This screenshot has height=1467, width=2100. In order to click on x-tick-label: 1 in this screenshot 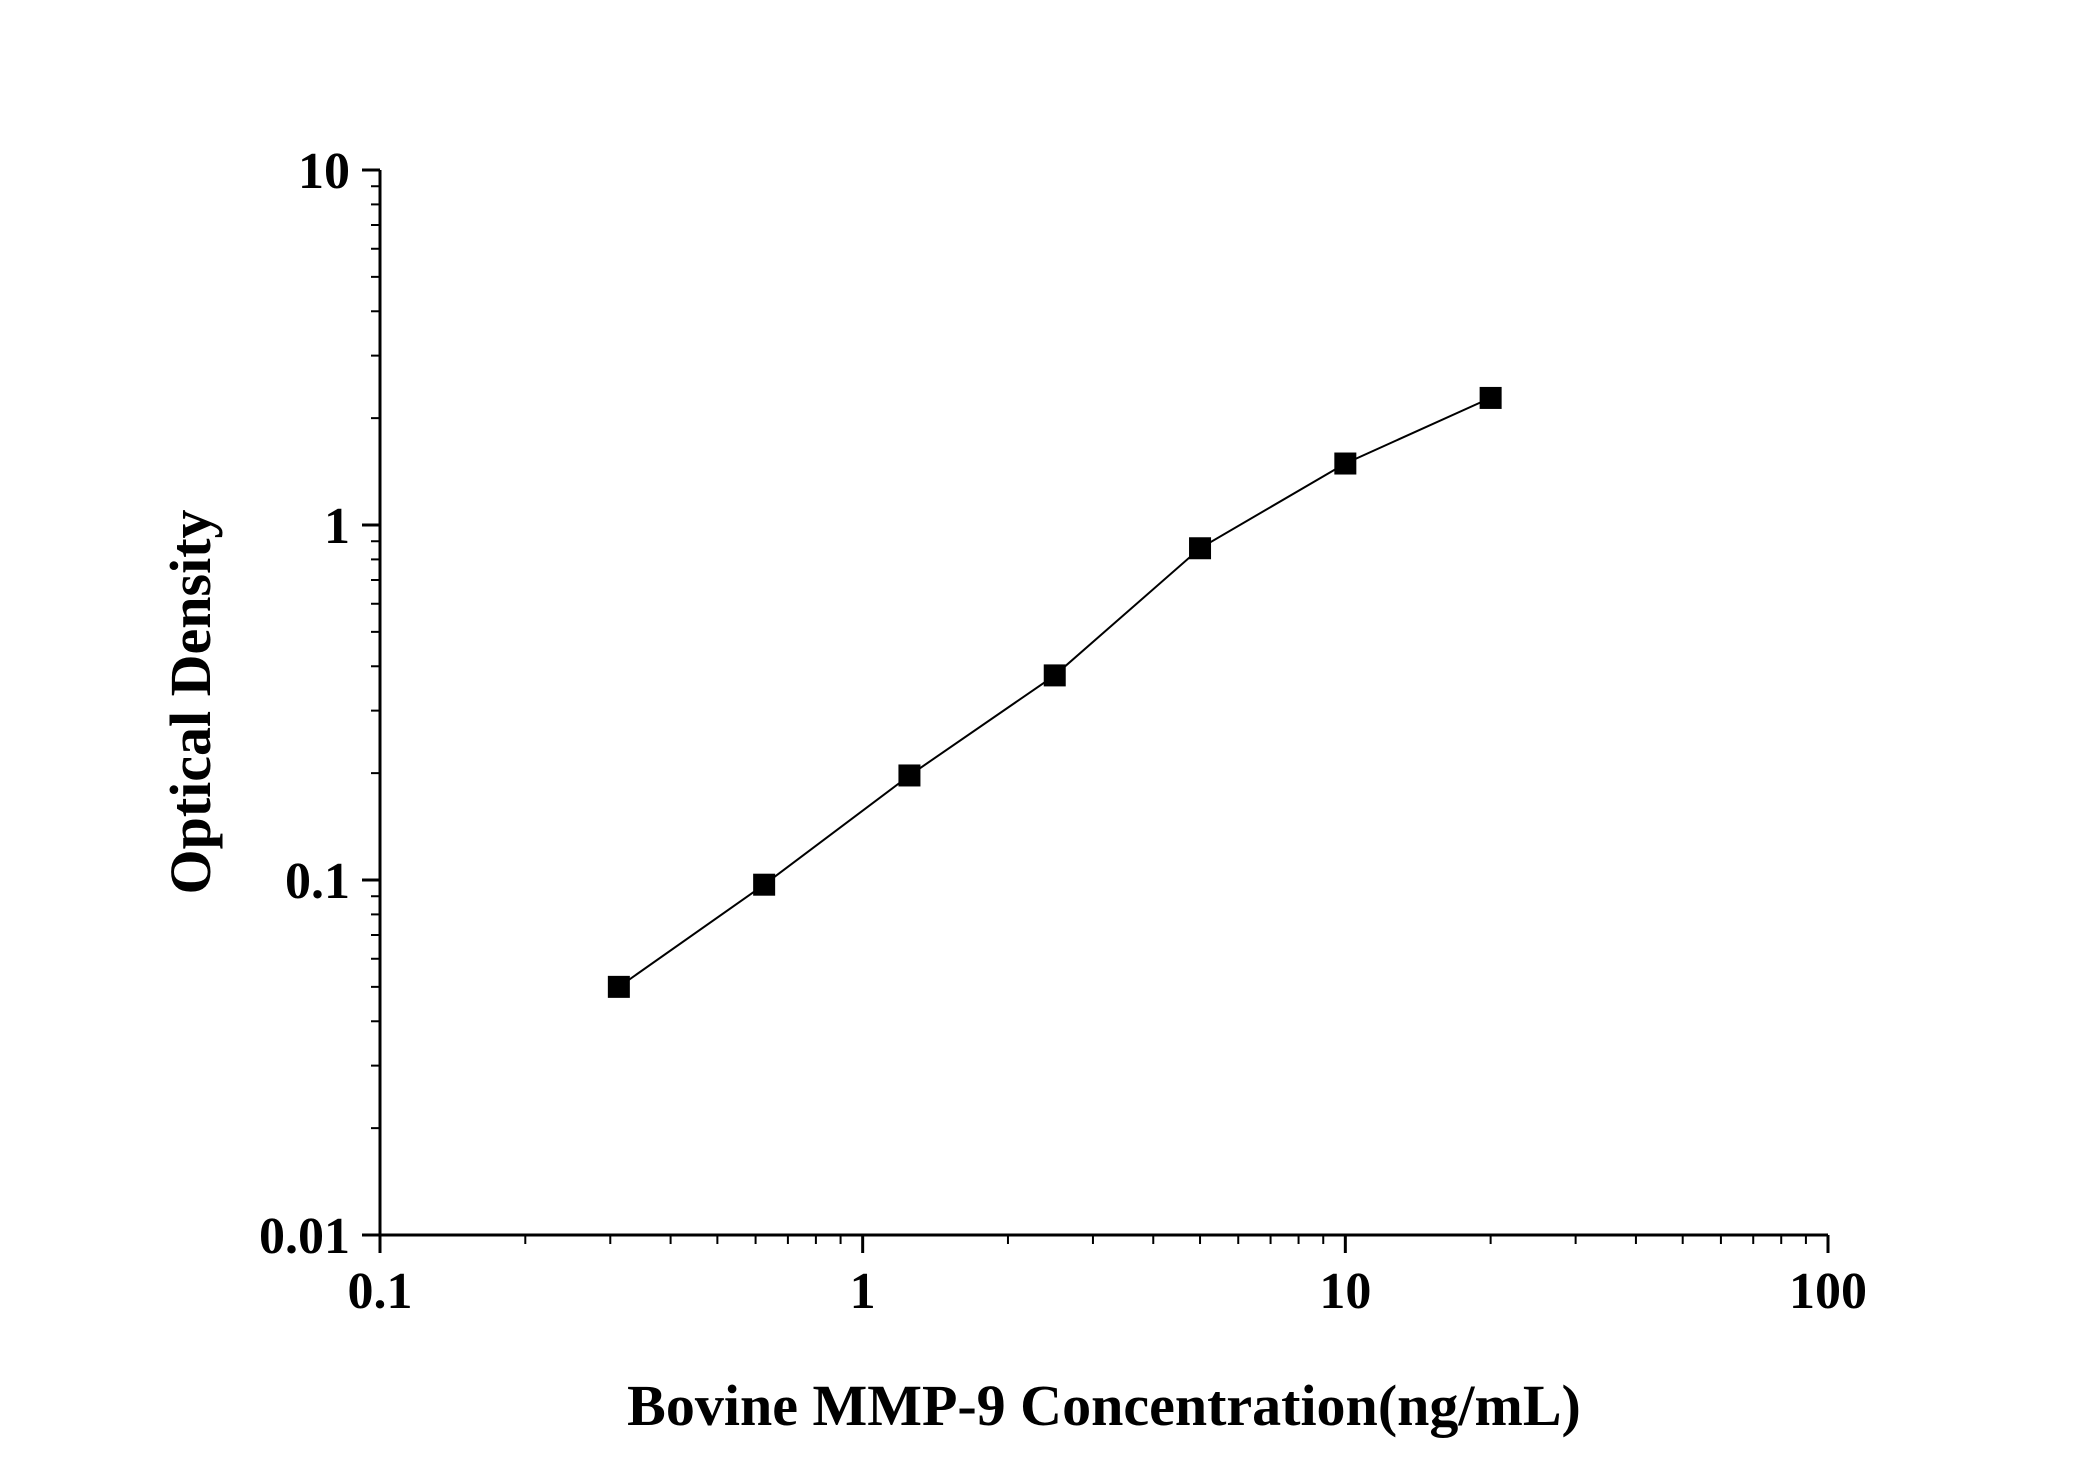, I will do `click(863, 1291)`.